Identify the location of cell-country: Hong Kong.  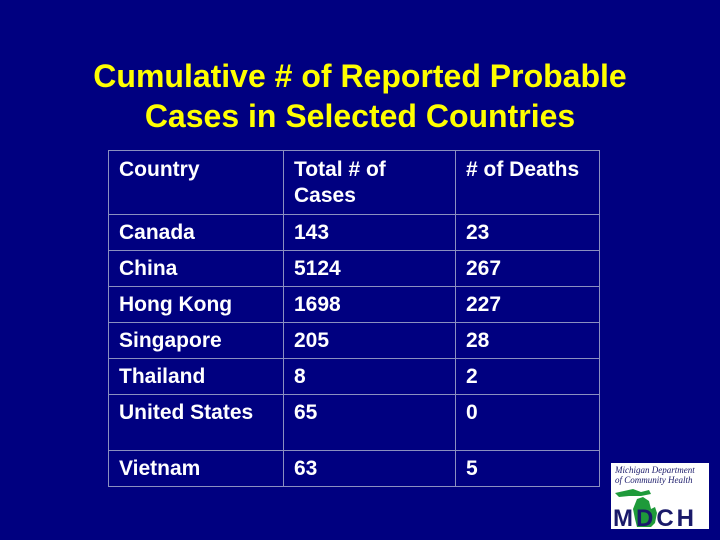
(196, 304).